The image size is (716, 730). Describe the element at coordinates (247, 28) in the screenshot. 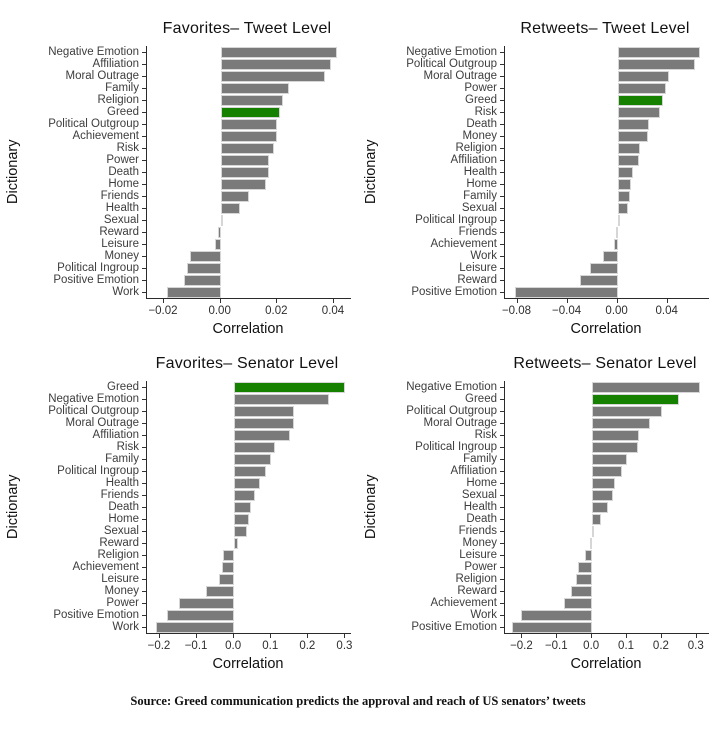

I see `chart-title: Favorites– Tweet Level` at that location.